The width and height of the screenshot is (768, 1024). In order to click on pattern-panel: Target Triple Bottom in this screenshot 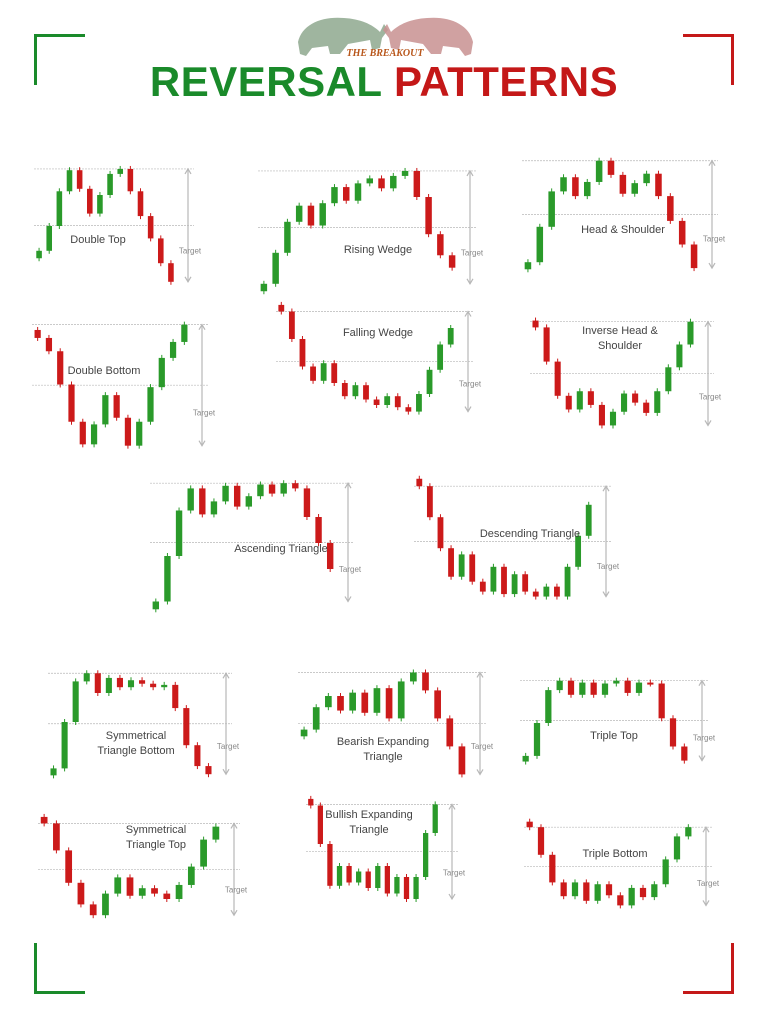, I will do `click(622, 863)`.